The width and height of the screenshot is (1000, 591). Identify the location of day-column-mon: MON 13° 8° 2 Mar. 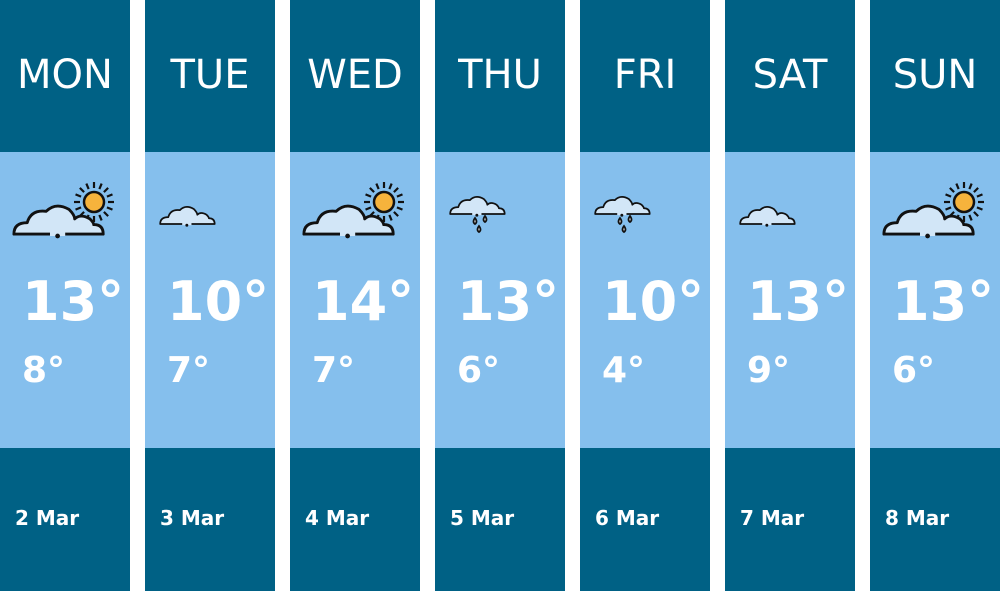
(65, 295).